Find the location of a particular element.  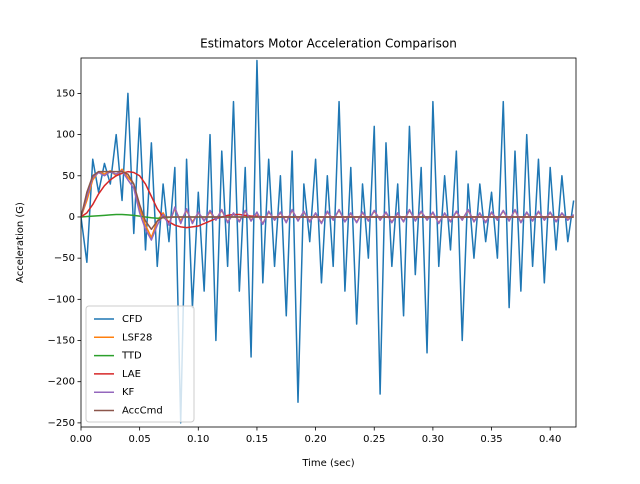

legend-label: CFD is located at coordinates (132, 319).